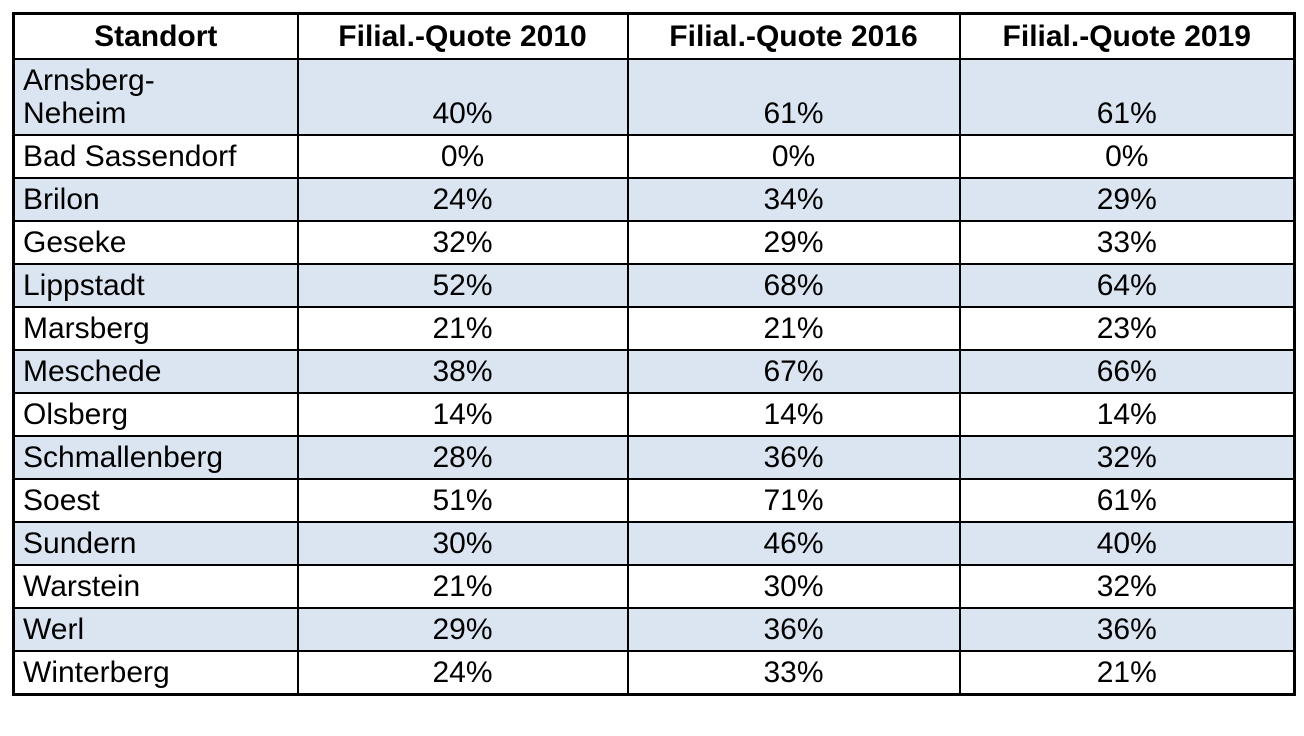 This screenshot has height=736, width=1304. I want to click on quote-cell-2010: 32%, so click(462, 242).